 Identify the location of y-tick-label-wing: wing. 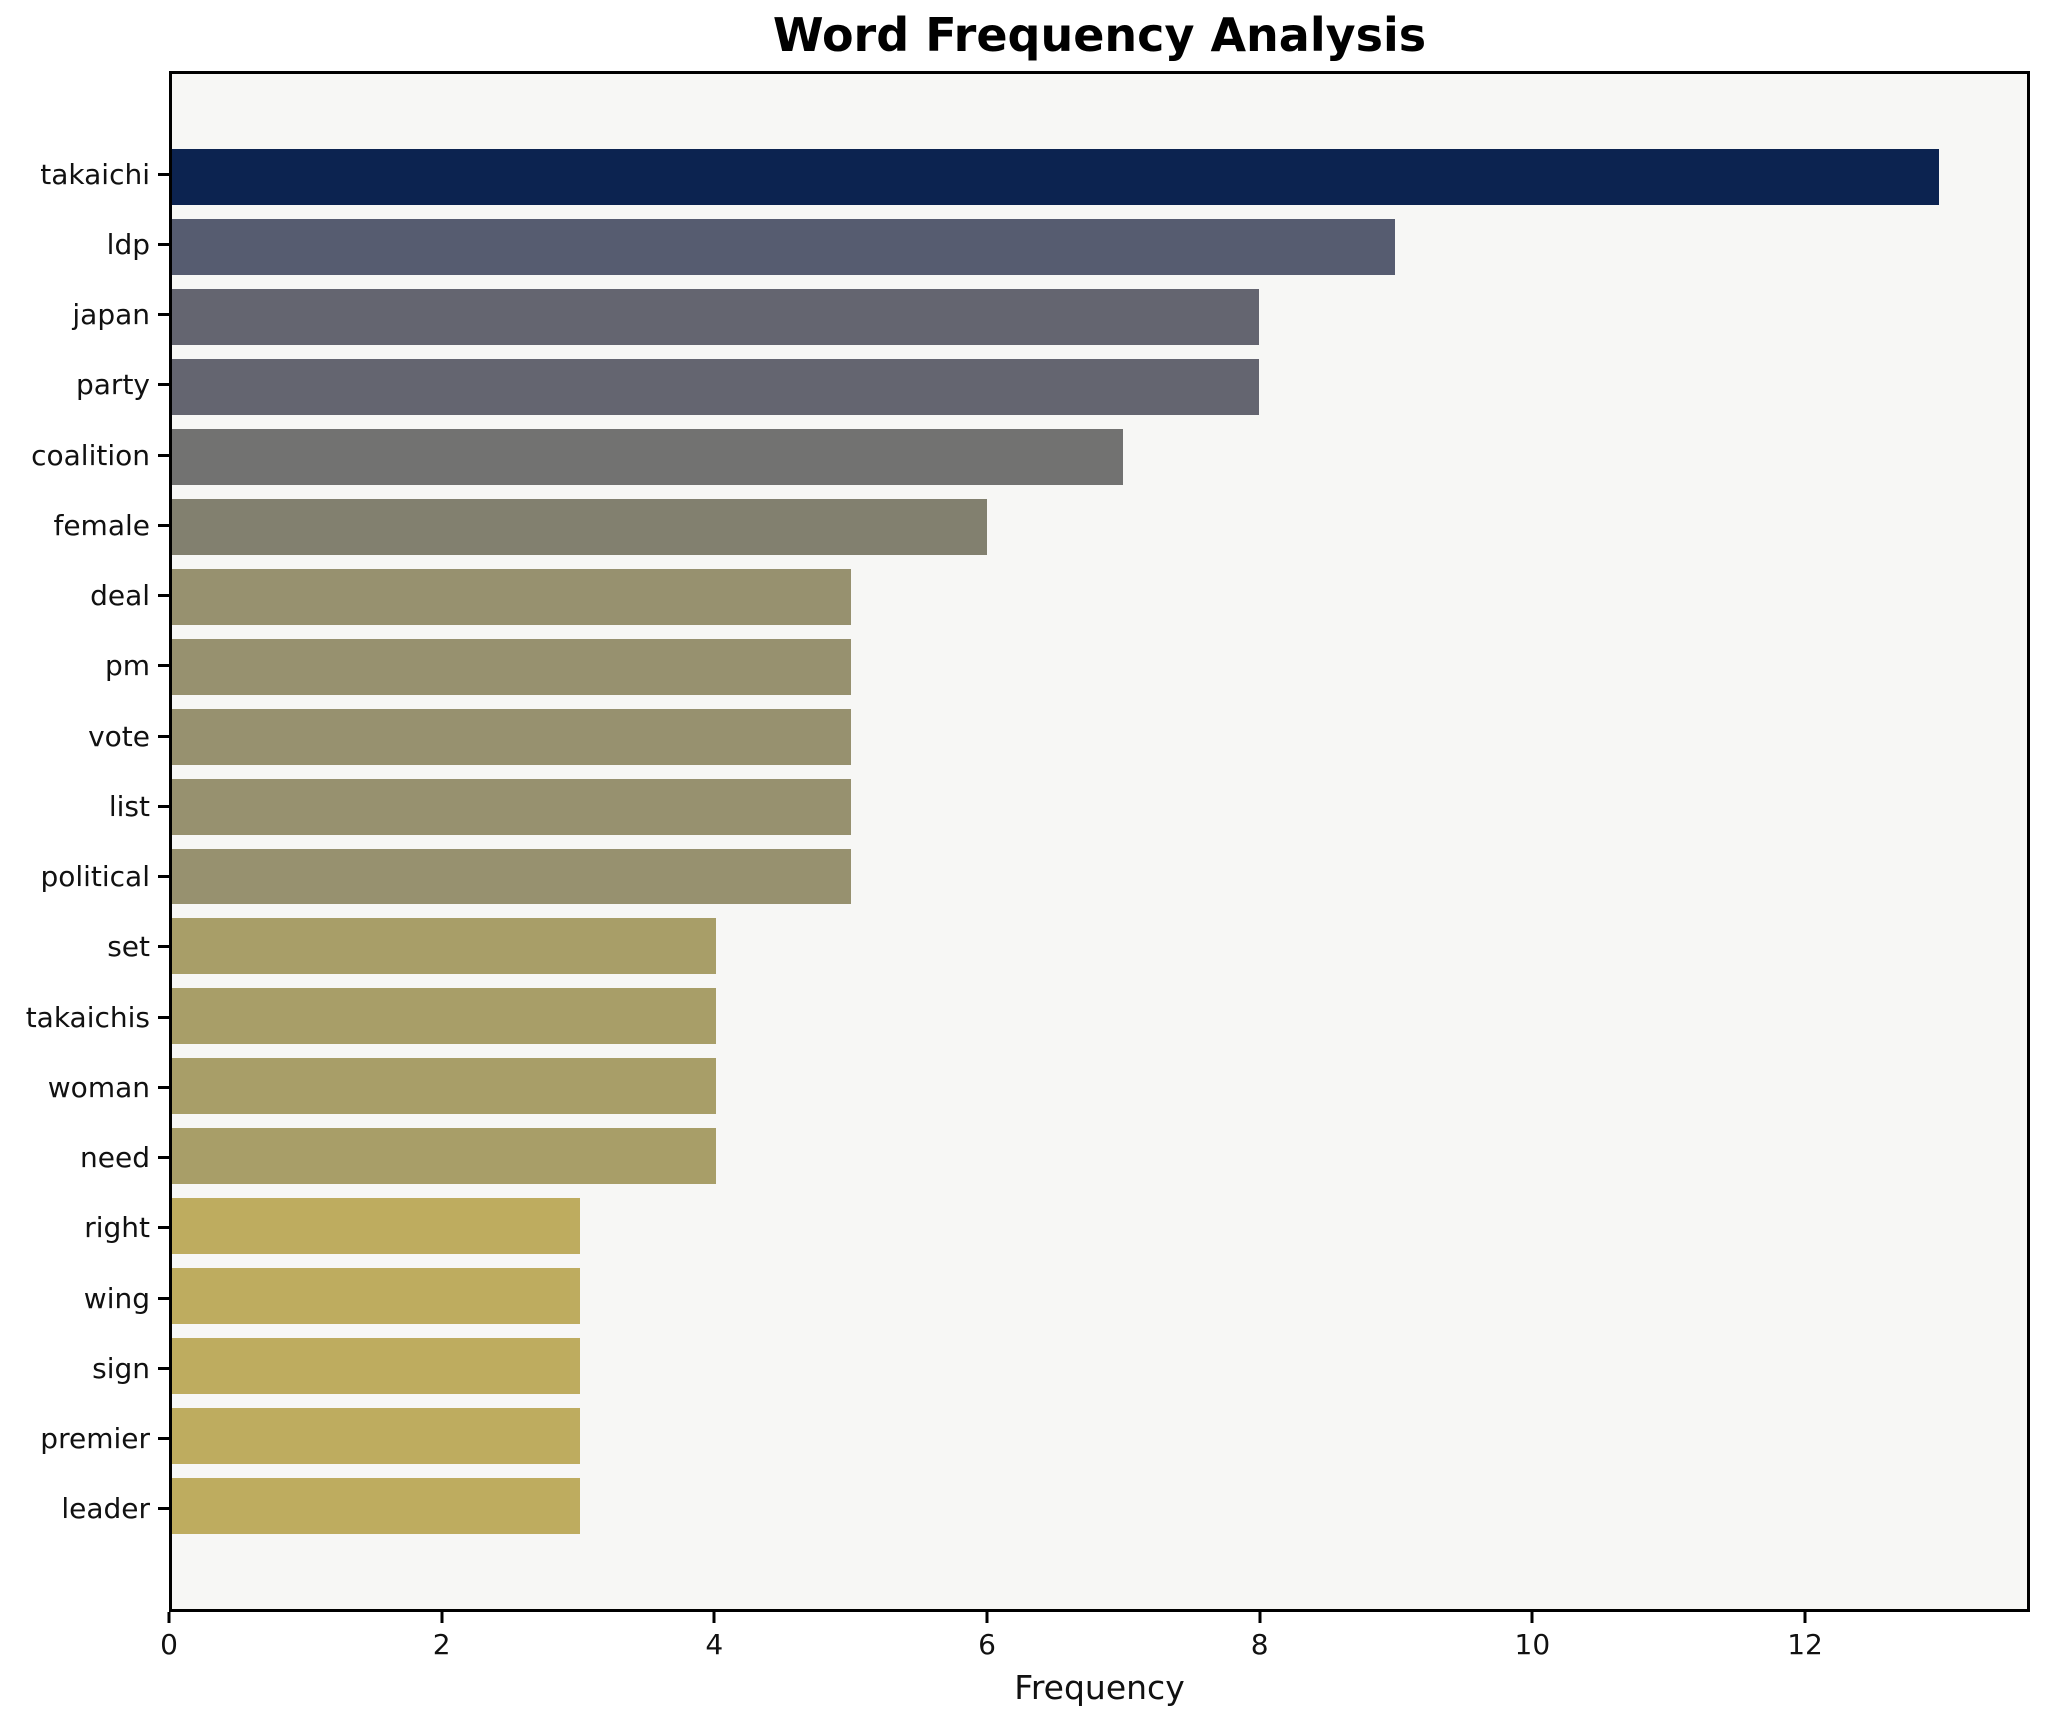
(116, 1298).